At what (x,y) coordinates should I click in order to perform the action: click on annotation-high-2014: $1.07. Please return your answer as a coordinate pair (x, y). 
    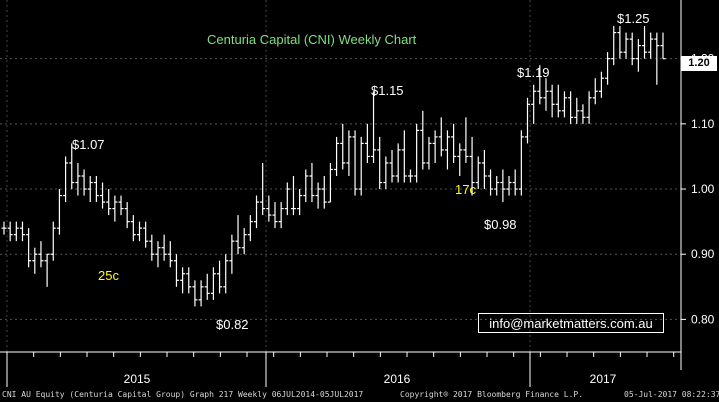
    Looking at the image, I should click on (88, 144).